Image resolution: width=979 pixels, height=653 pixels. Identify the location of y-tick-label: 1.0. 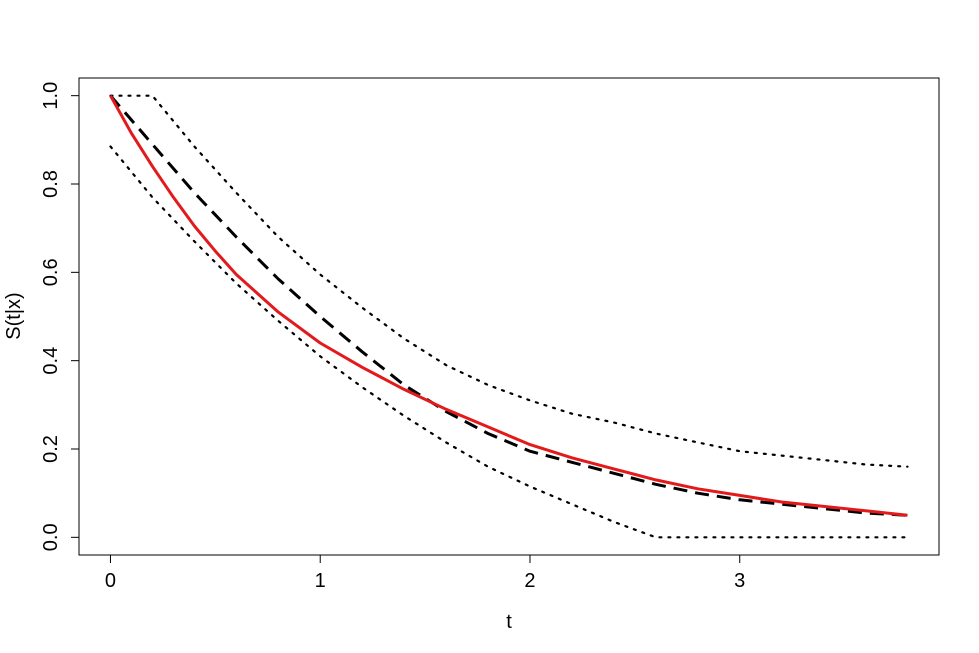
(51, 96).